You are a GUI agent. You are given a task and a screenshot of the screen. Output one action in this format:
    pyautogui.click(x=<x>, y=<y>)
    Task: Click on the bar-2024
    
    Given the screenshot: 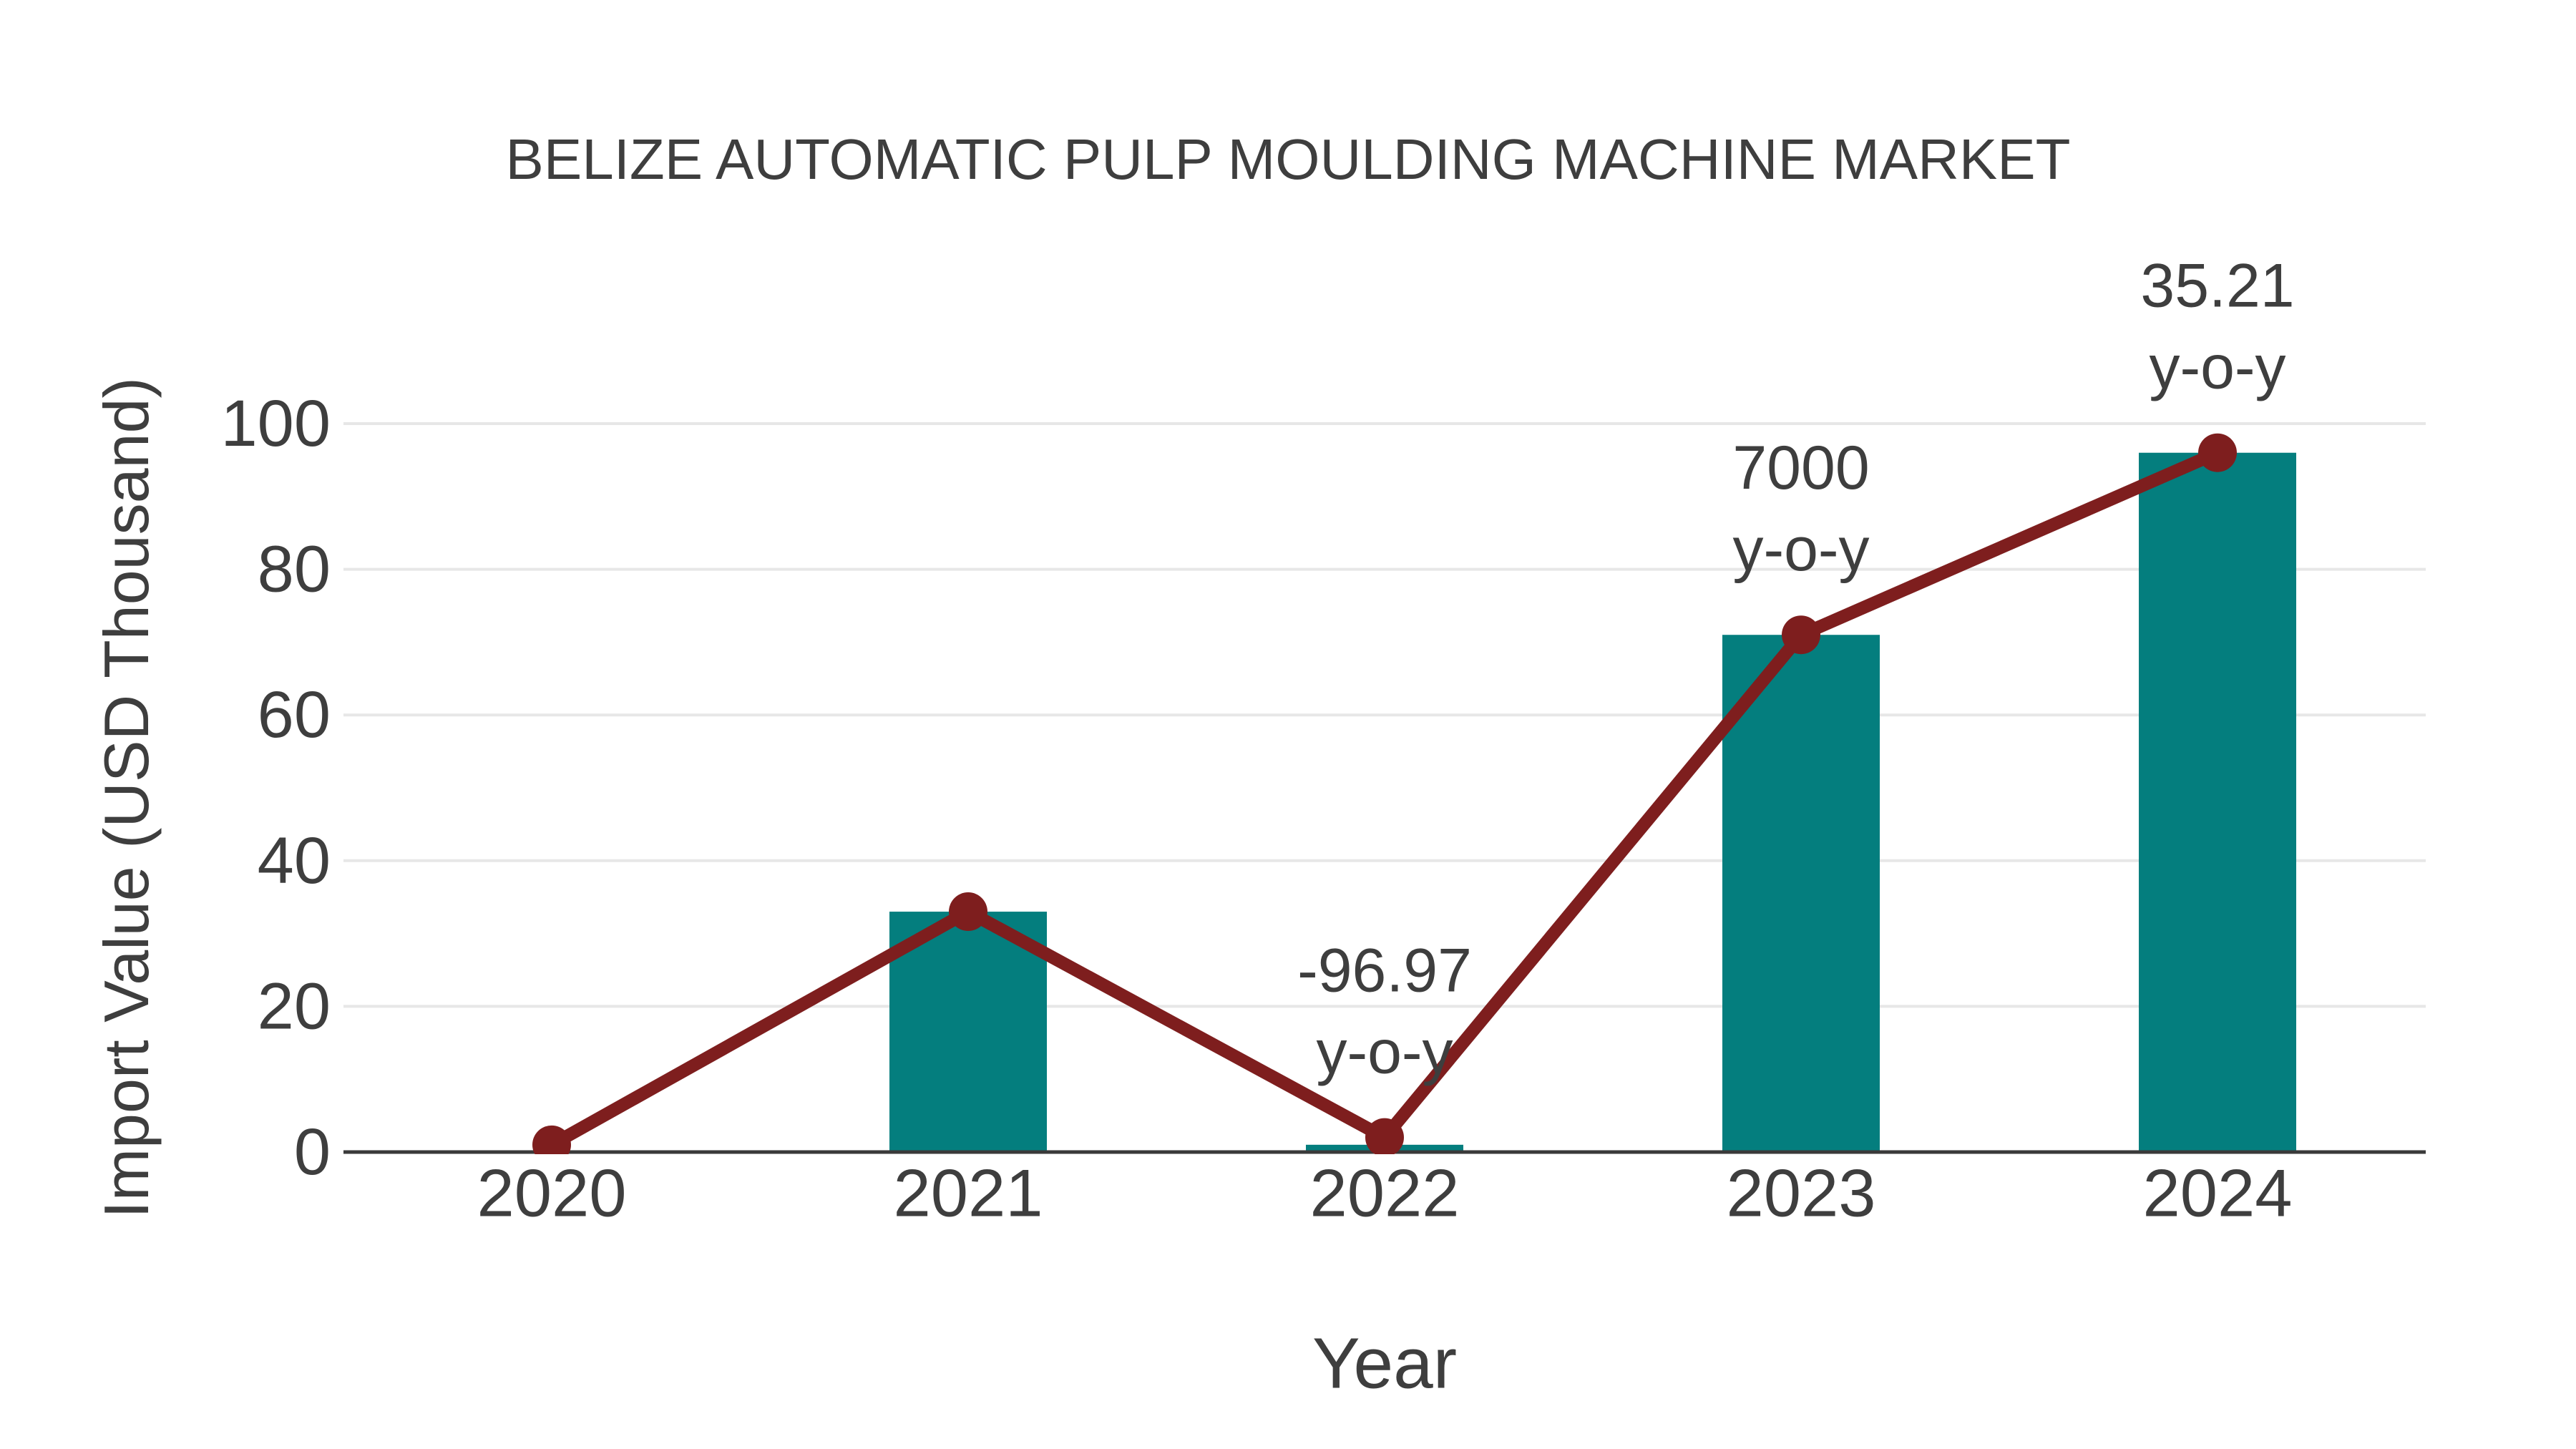 What is the action you would take?
    pyautogui.click(x=2217, y=802)
    